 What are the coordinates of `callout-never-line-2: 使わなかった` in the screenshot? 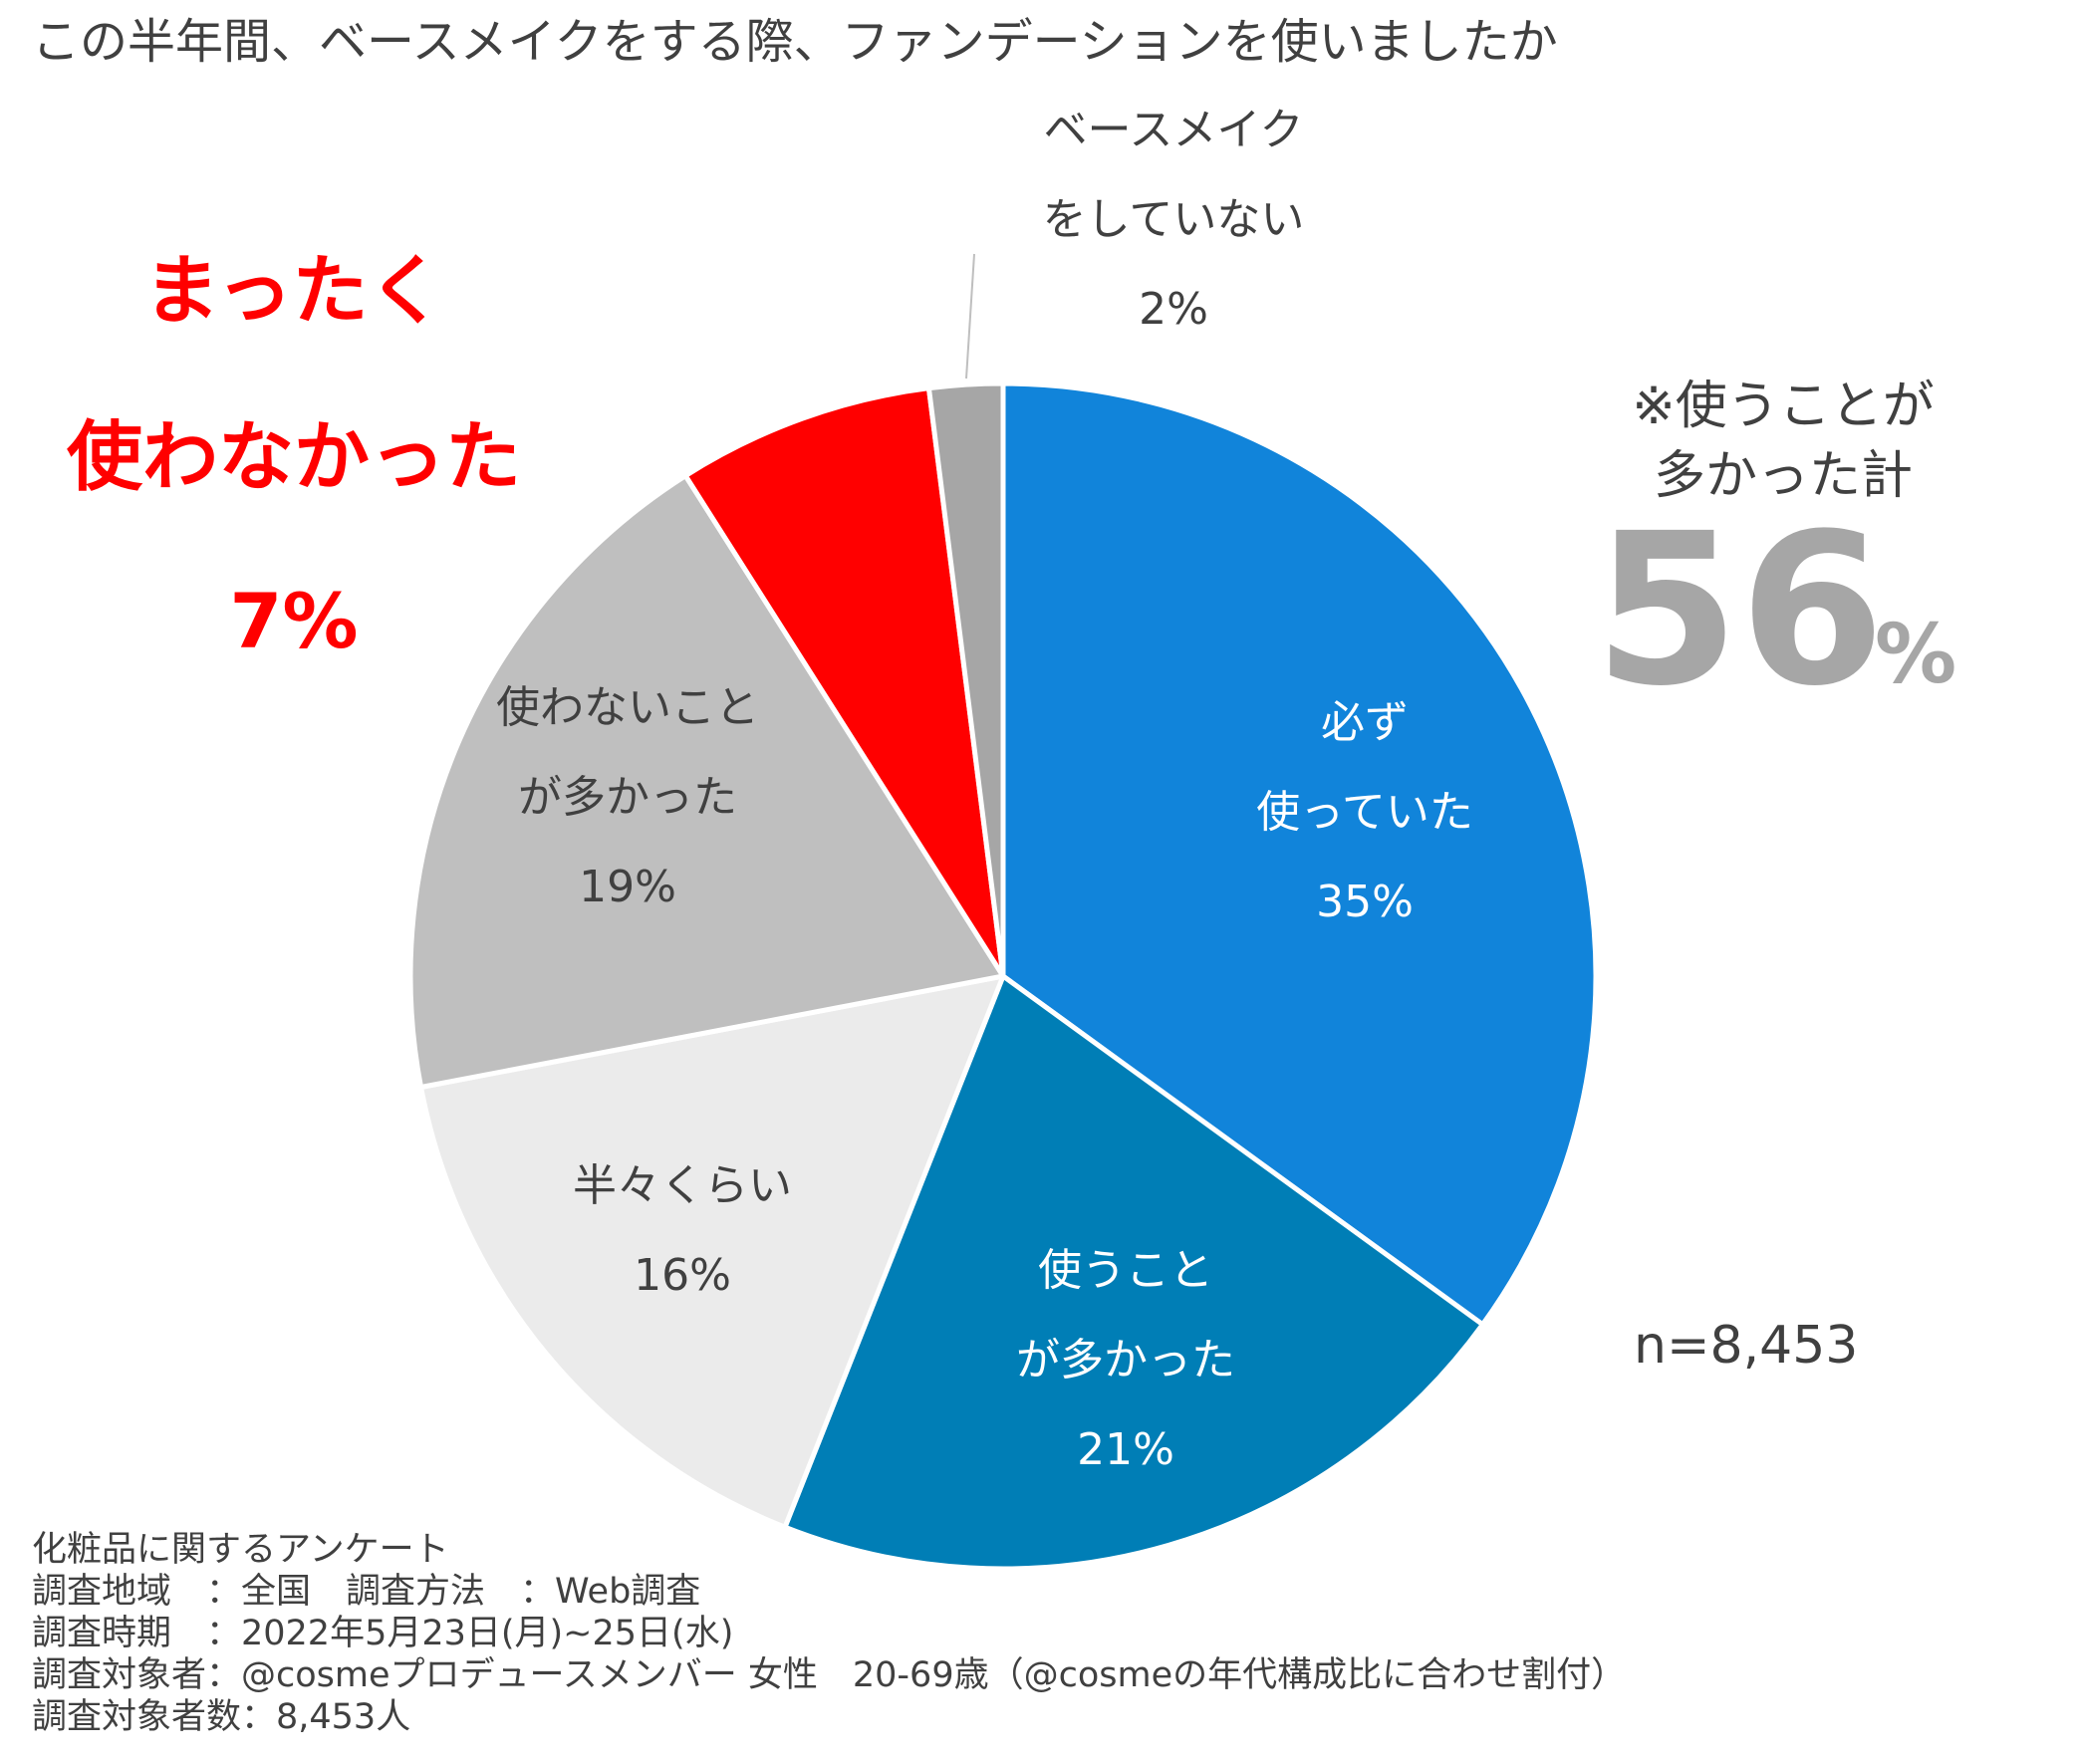 It's located at (294, 456).